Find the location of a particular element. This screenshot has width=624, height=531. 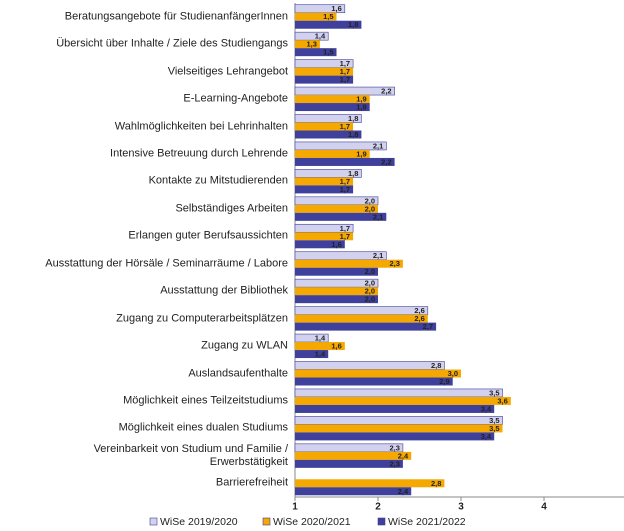

category-label: Intensive Betreuung durch Lehrende is located at coordinates (199, 153).